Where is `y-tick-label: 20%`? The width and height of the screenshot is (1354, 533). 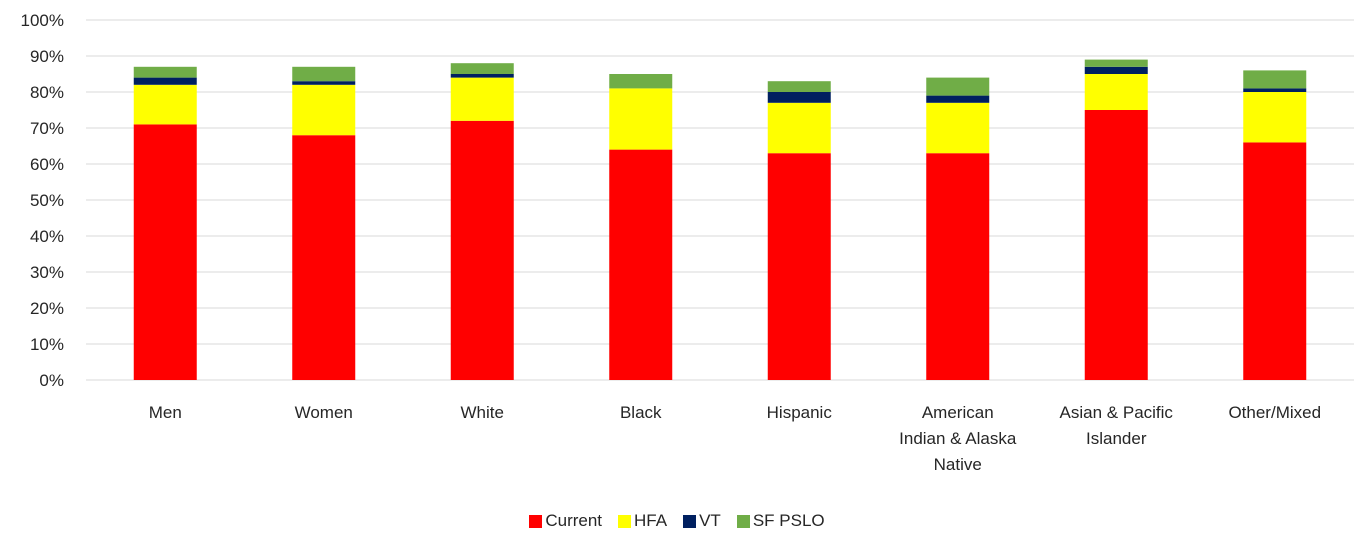 y-tick-label: 20% is located at coordinates (47, 308).